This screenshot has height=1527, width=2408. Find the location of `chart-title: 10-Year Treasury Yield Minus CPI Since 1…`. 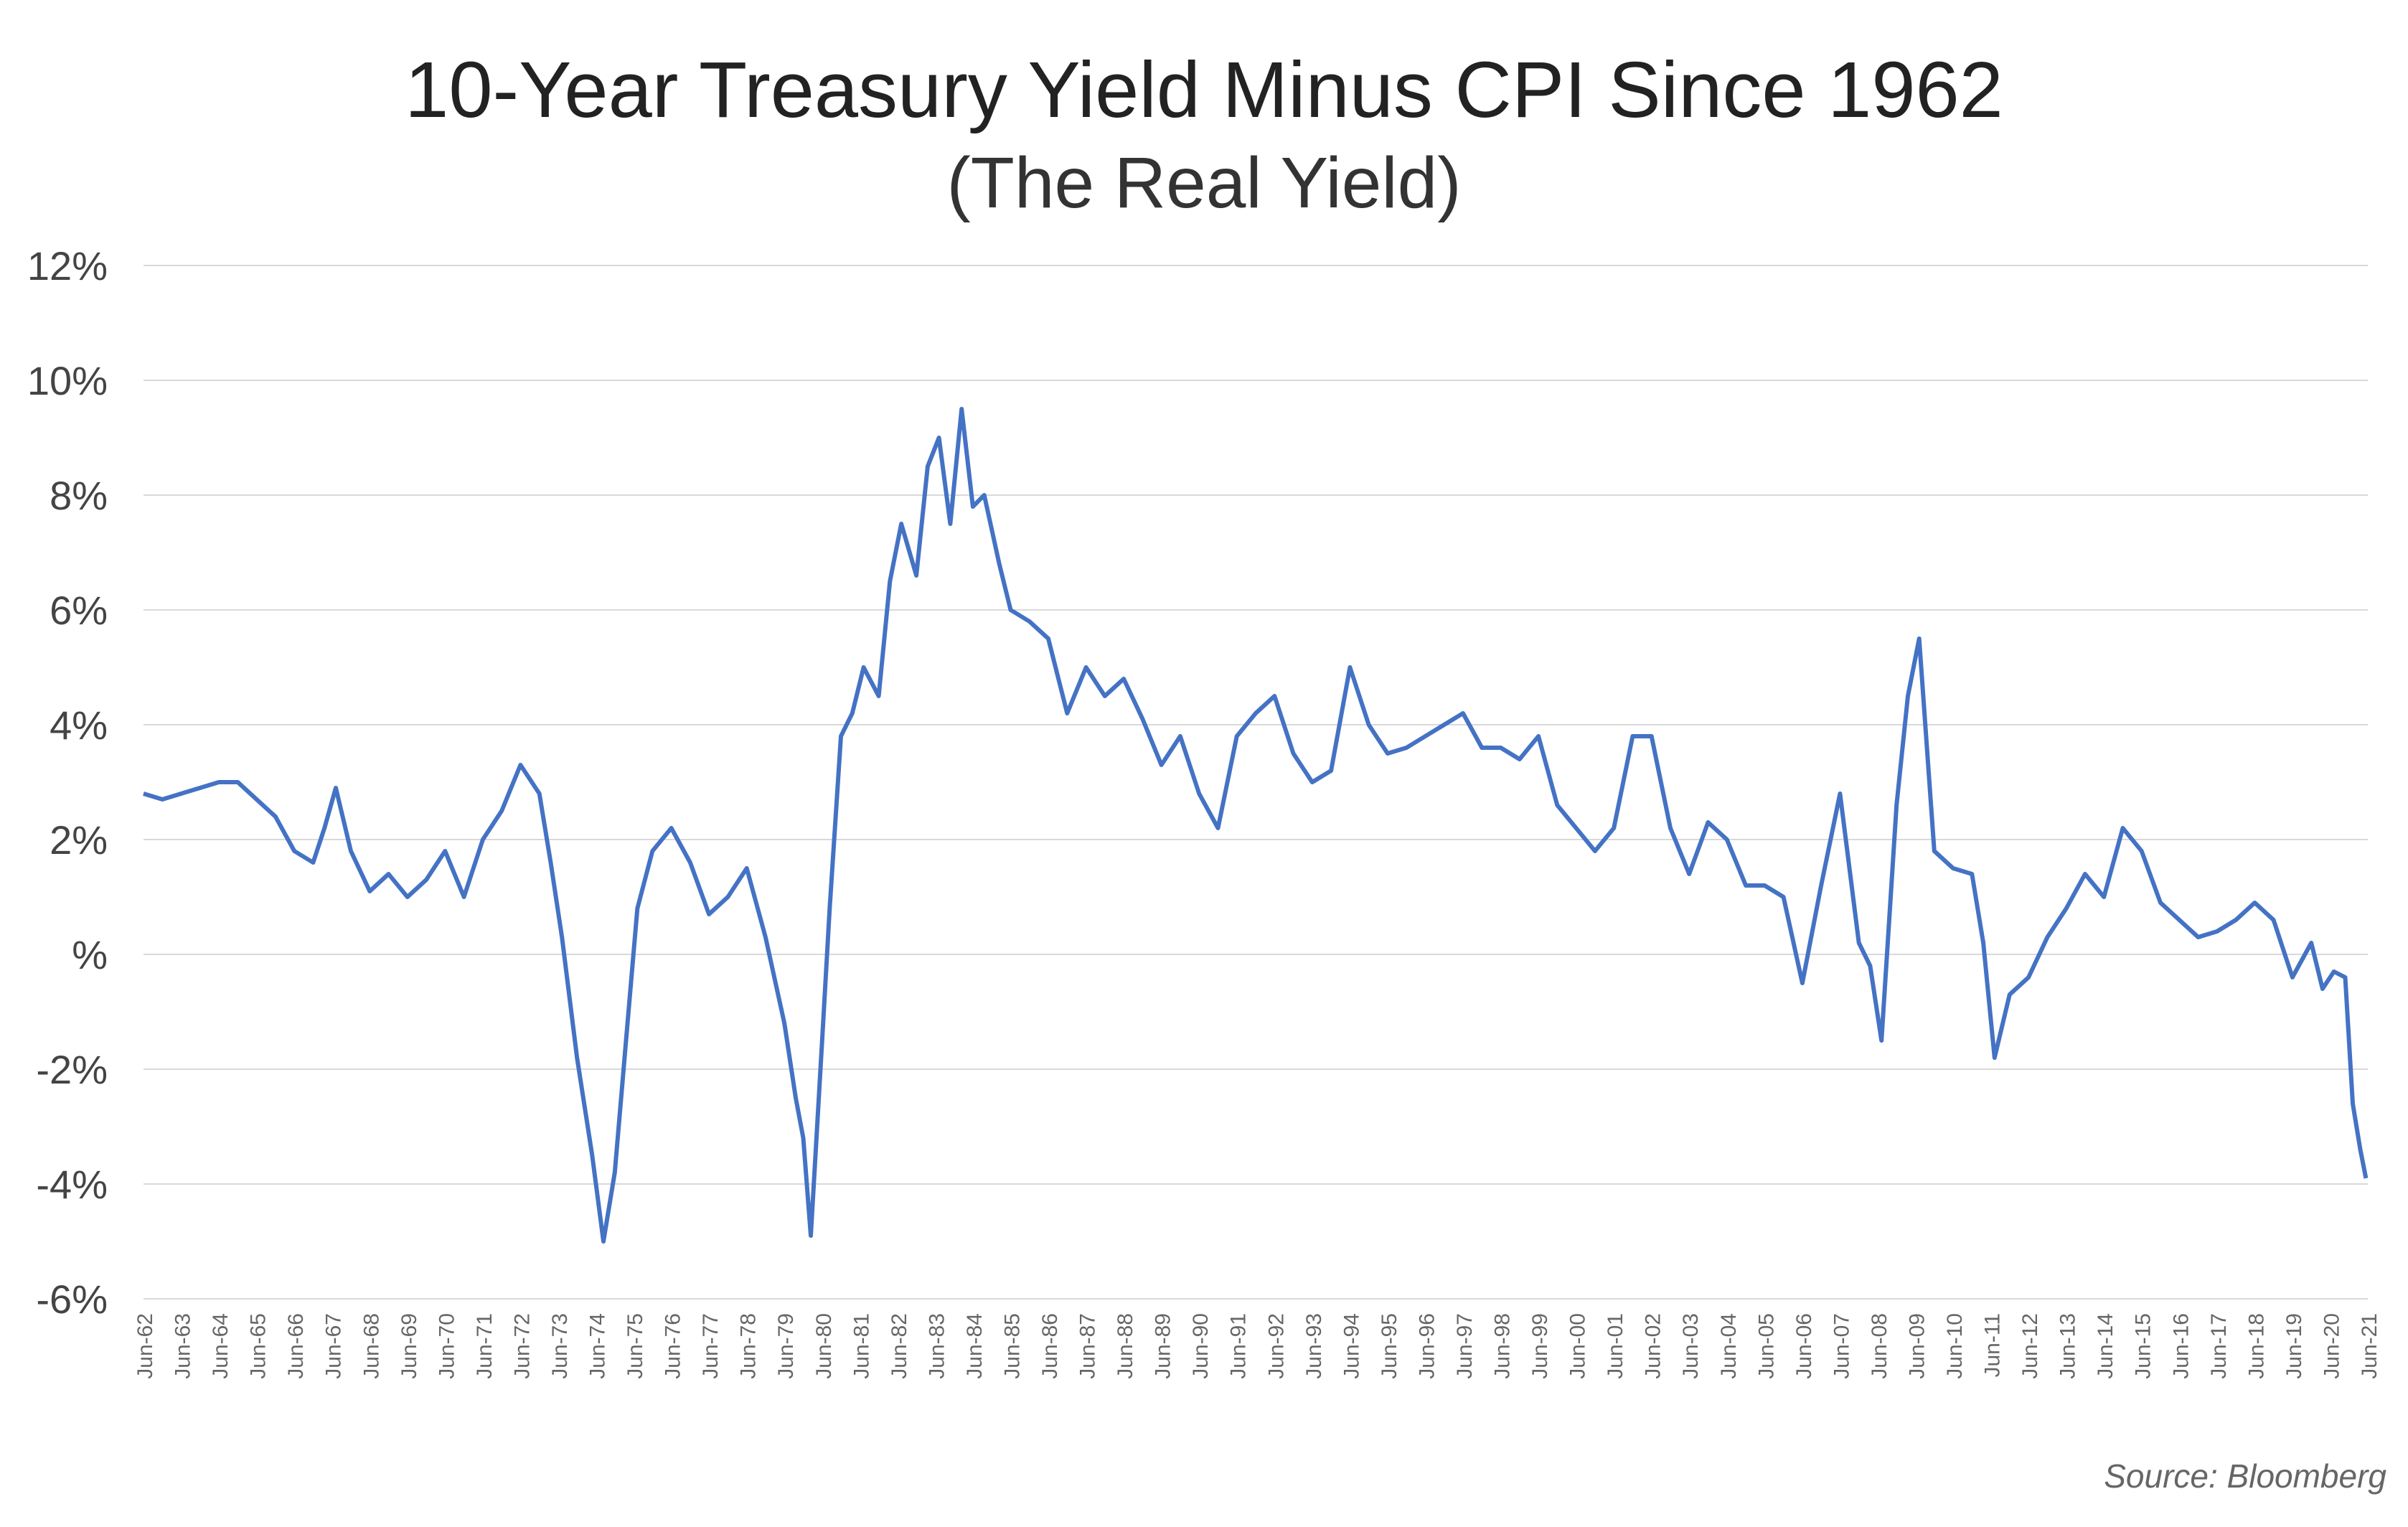

chart-title: 10-Year Treasury Yield Minus CPI Since 1… is located at coordinates (1204, 90).